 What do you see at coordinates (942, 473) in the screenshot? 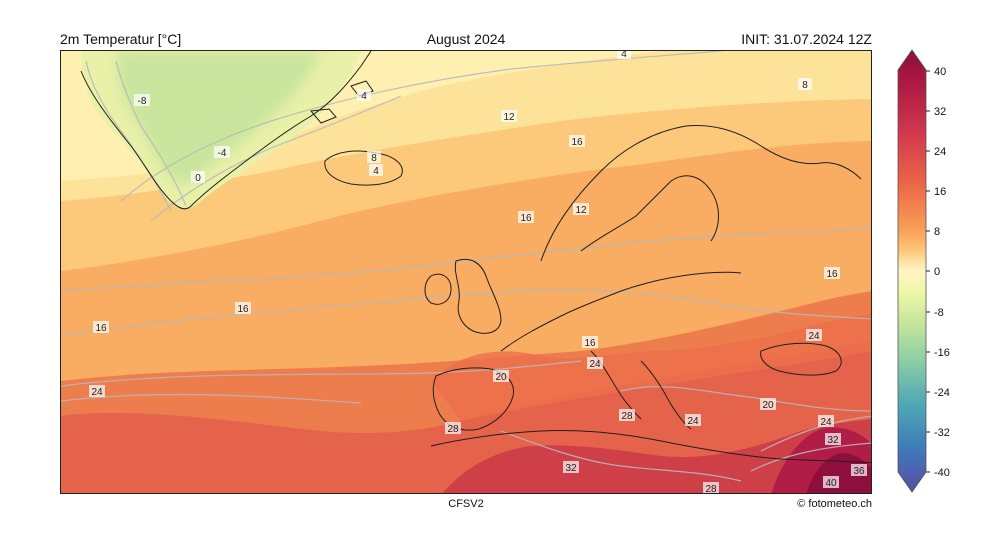
I see `colorbar-tick: -40` at bounding box center [942, 473].